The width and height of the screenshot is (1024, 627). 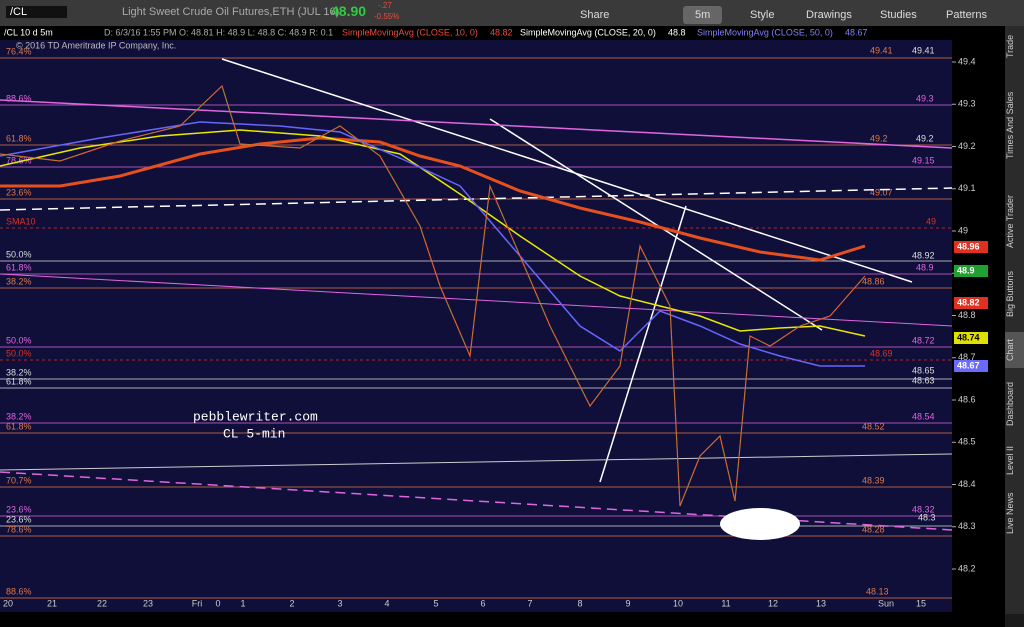 What do you see at coordinates (967, 104) in the screenshot?
I see `y-tick-label: 49.3` at bounding box center [967, 104].